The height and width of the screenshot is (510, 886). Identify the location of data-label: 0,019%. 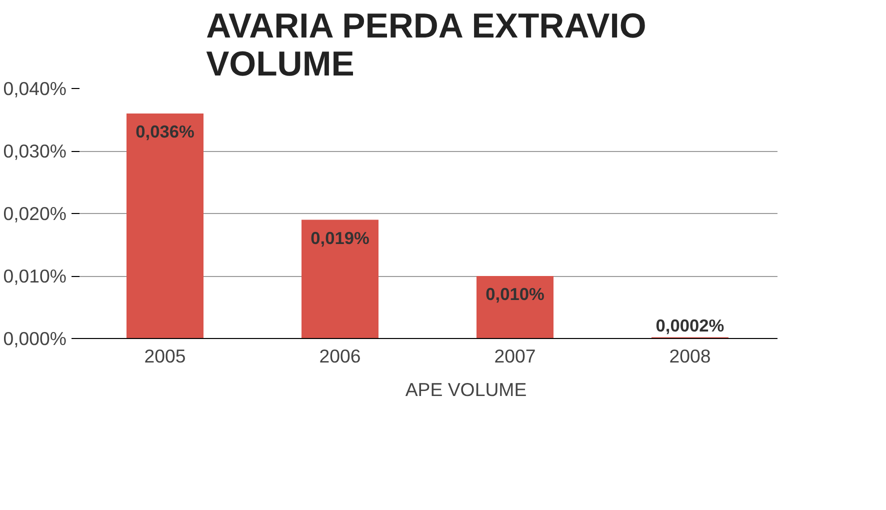
(340, 238).